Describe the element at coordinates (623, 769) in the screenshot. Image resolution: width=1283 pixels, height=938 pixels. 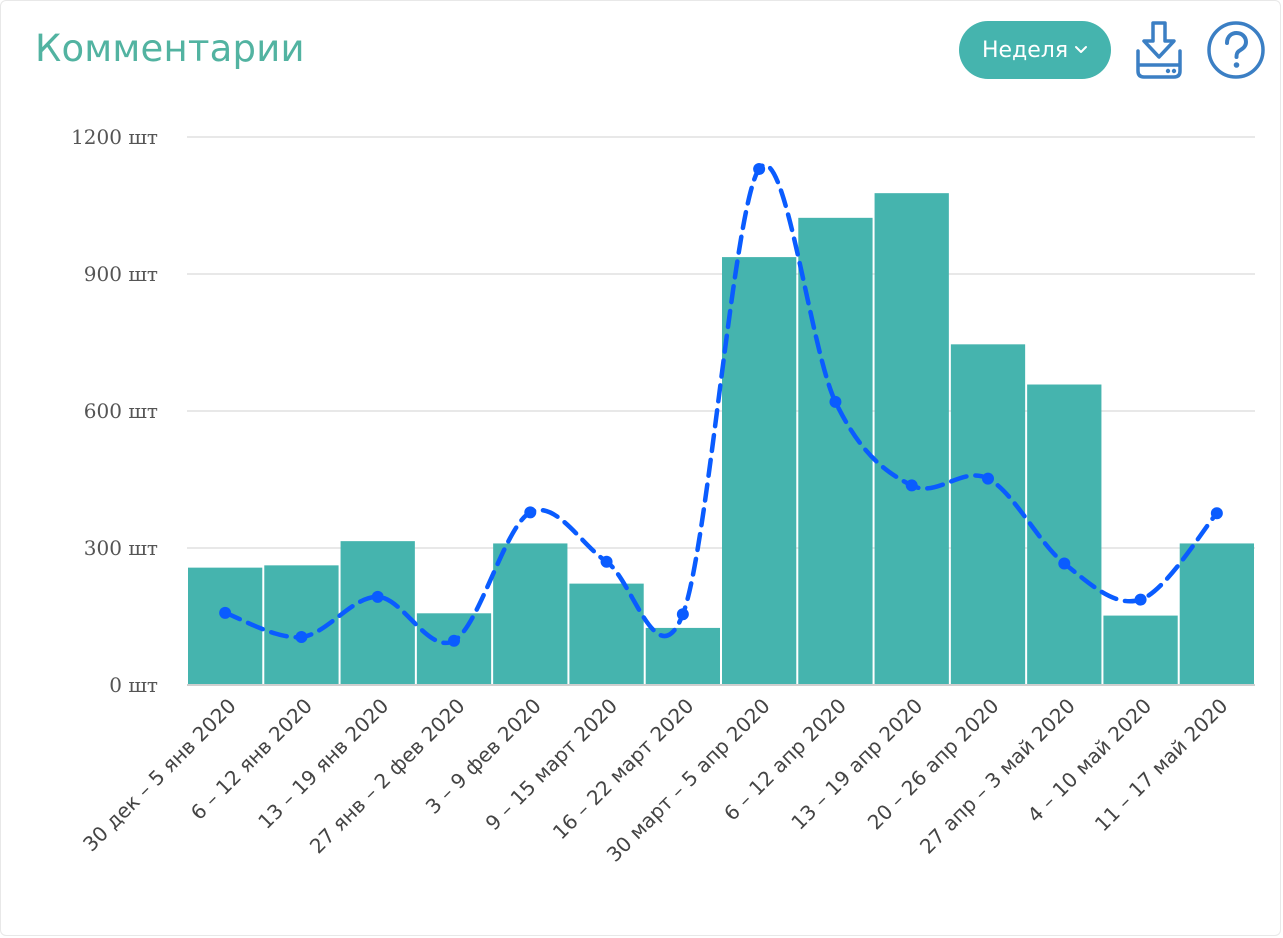
I see `x-tick-label: 16 – 22 март 2020` at that location.